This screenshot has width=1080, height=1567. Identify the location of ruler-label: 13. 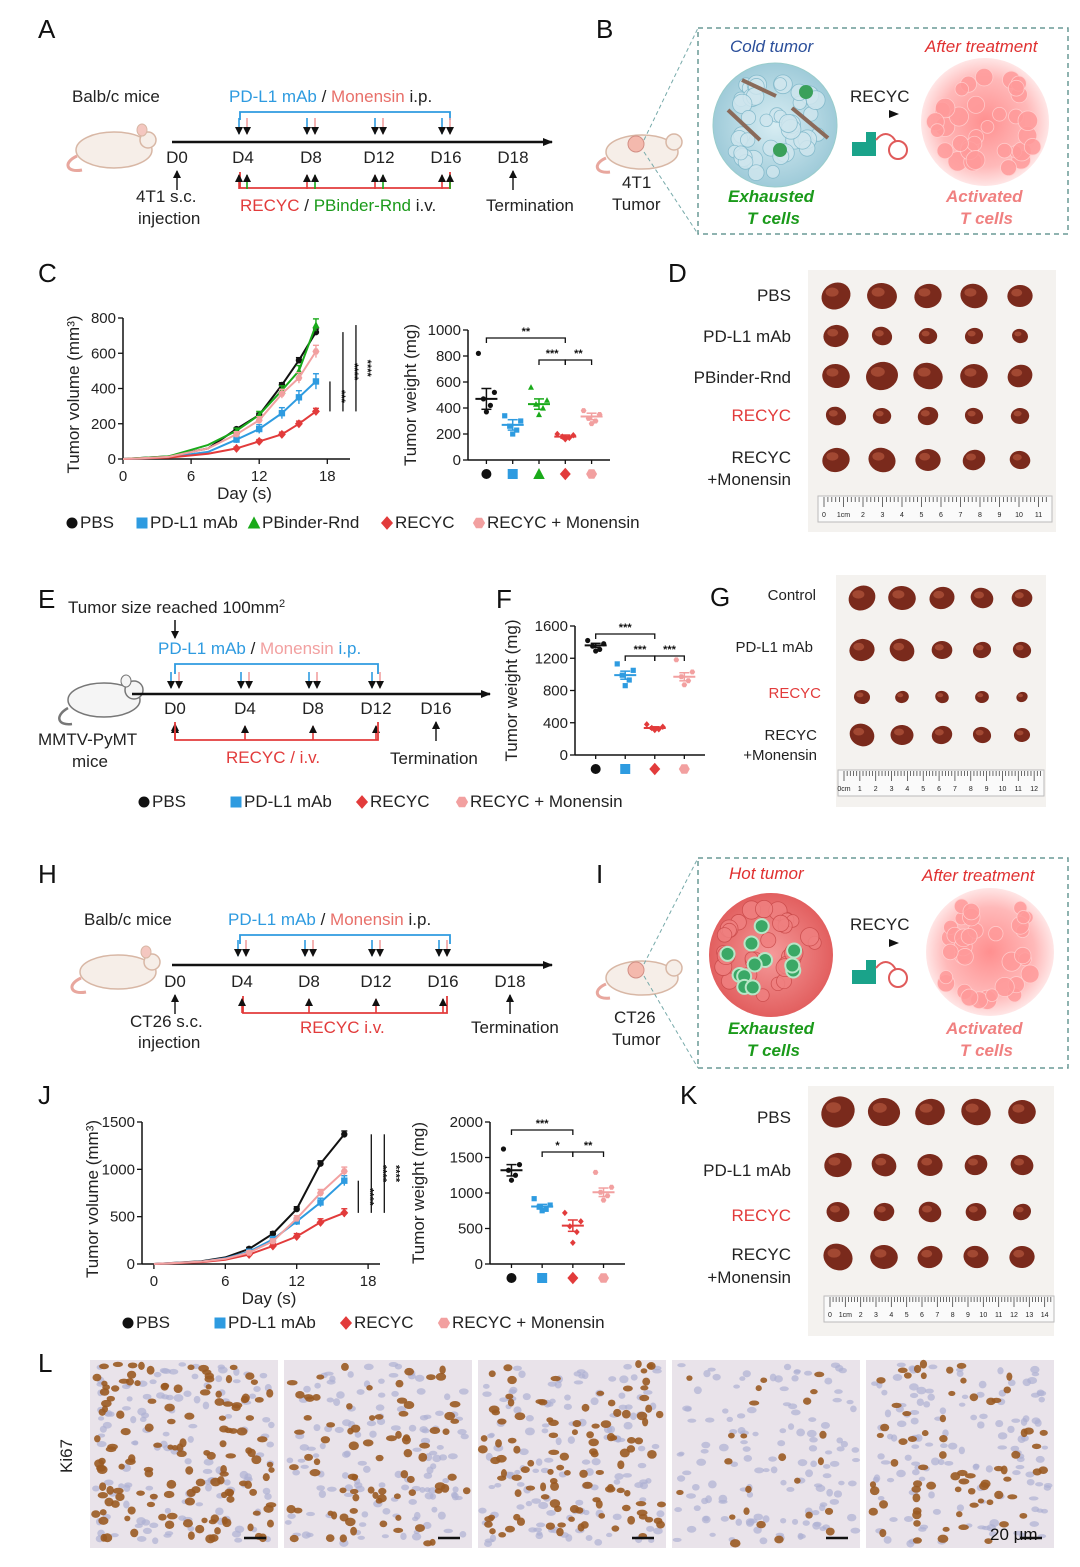
(1029, 1315).